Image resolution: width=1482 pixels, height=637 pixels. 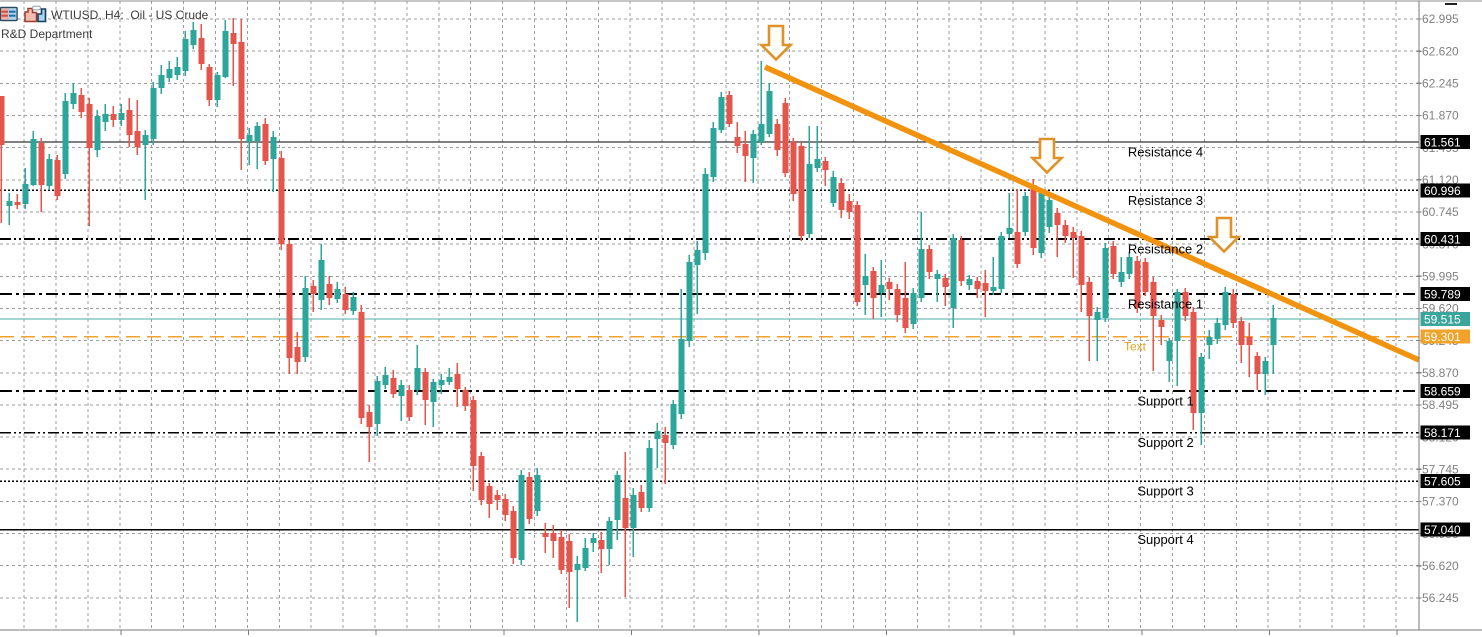 I want to click on svg-text: 57.745, so click(x=1440, y=469).